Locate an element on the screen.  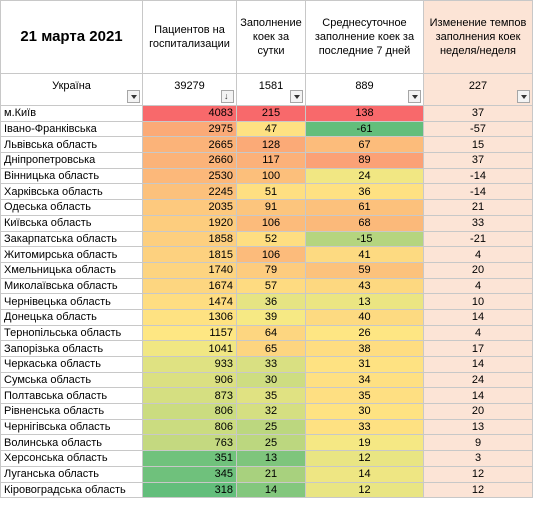
region-cell: Житомирська область is located at coordinates (71, 254).